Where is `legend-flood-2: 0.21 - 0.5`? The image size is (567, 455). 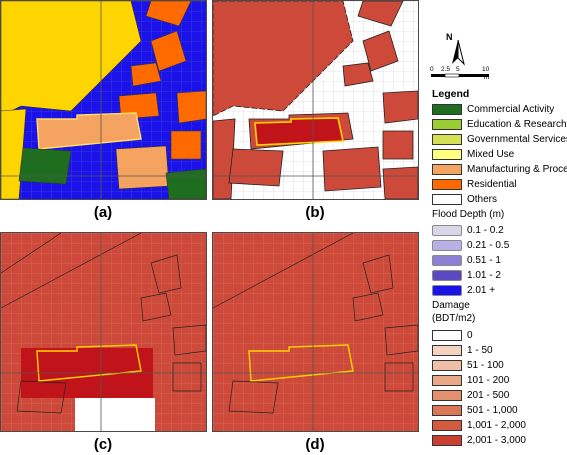
legend-flood-2: 0.21 - 0.5 is located at coordinates (470, 245).